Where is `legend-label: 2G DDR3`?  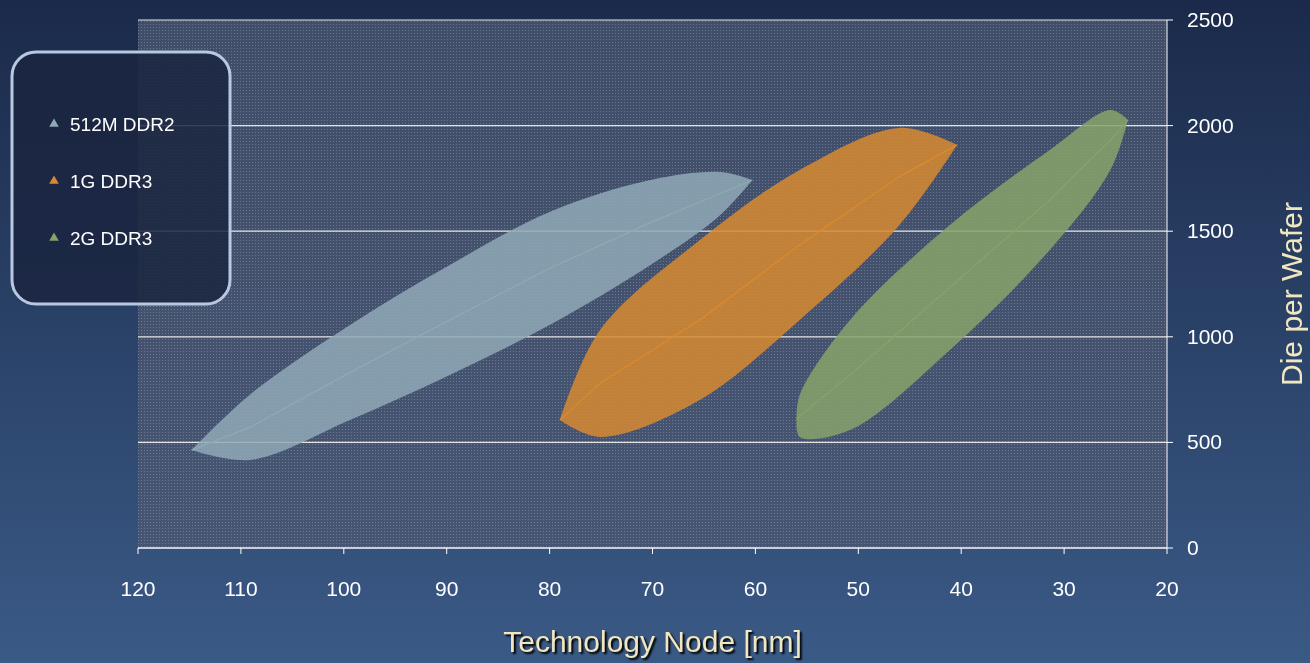
legend-label: 2G DDR3 is located at coordinates (111, 238).